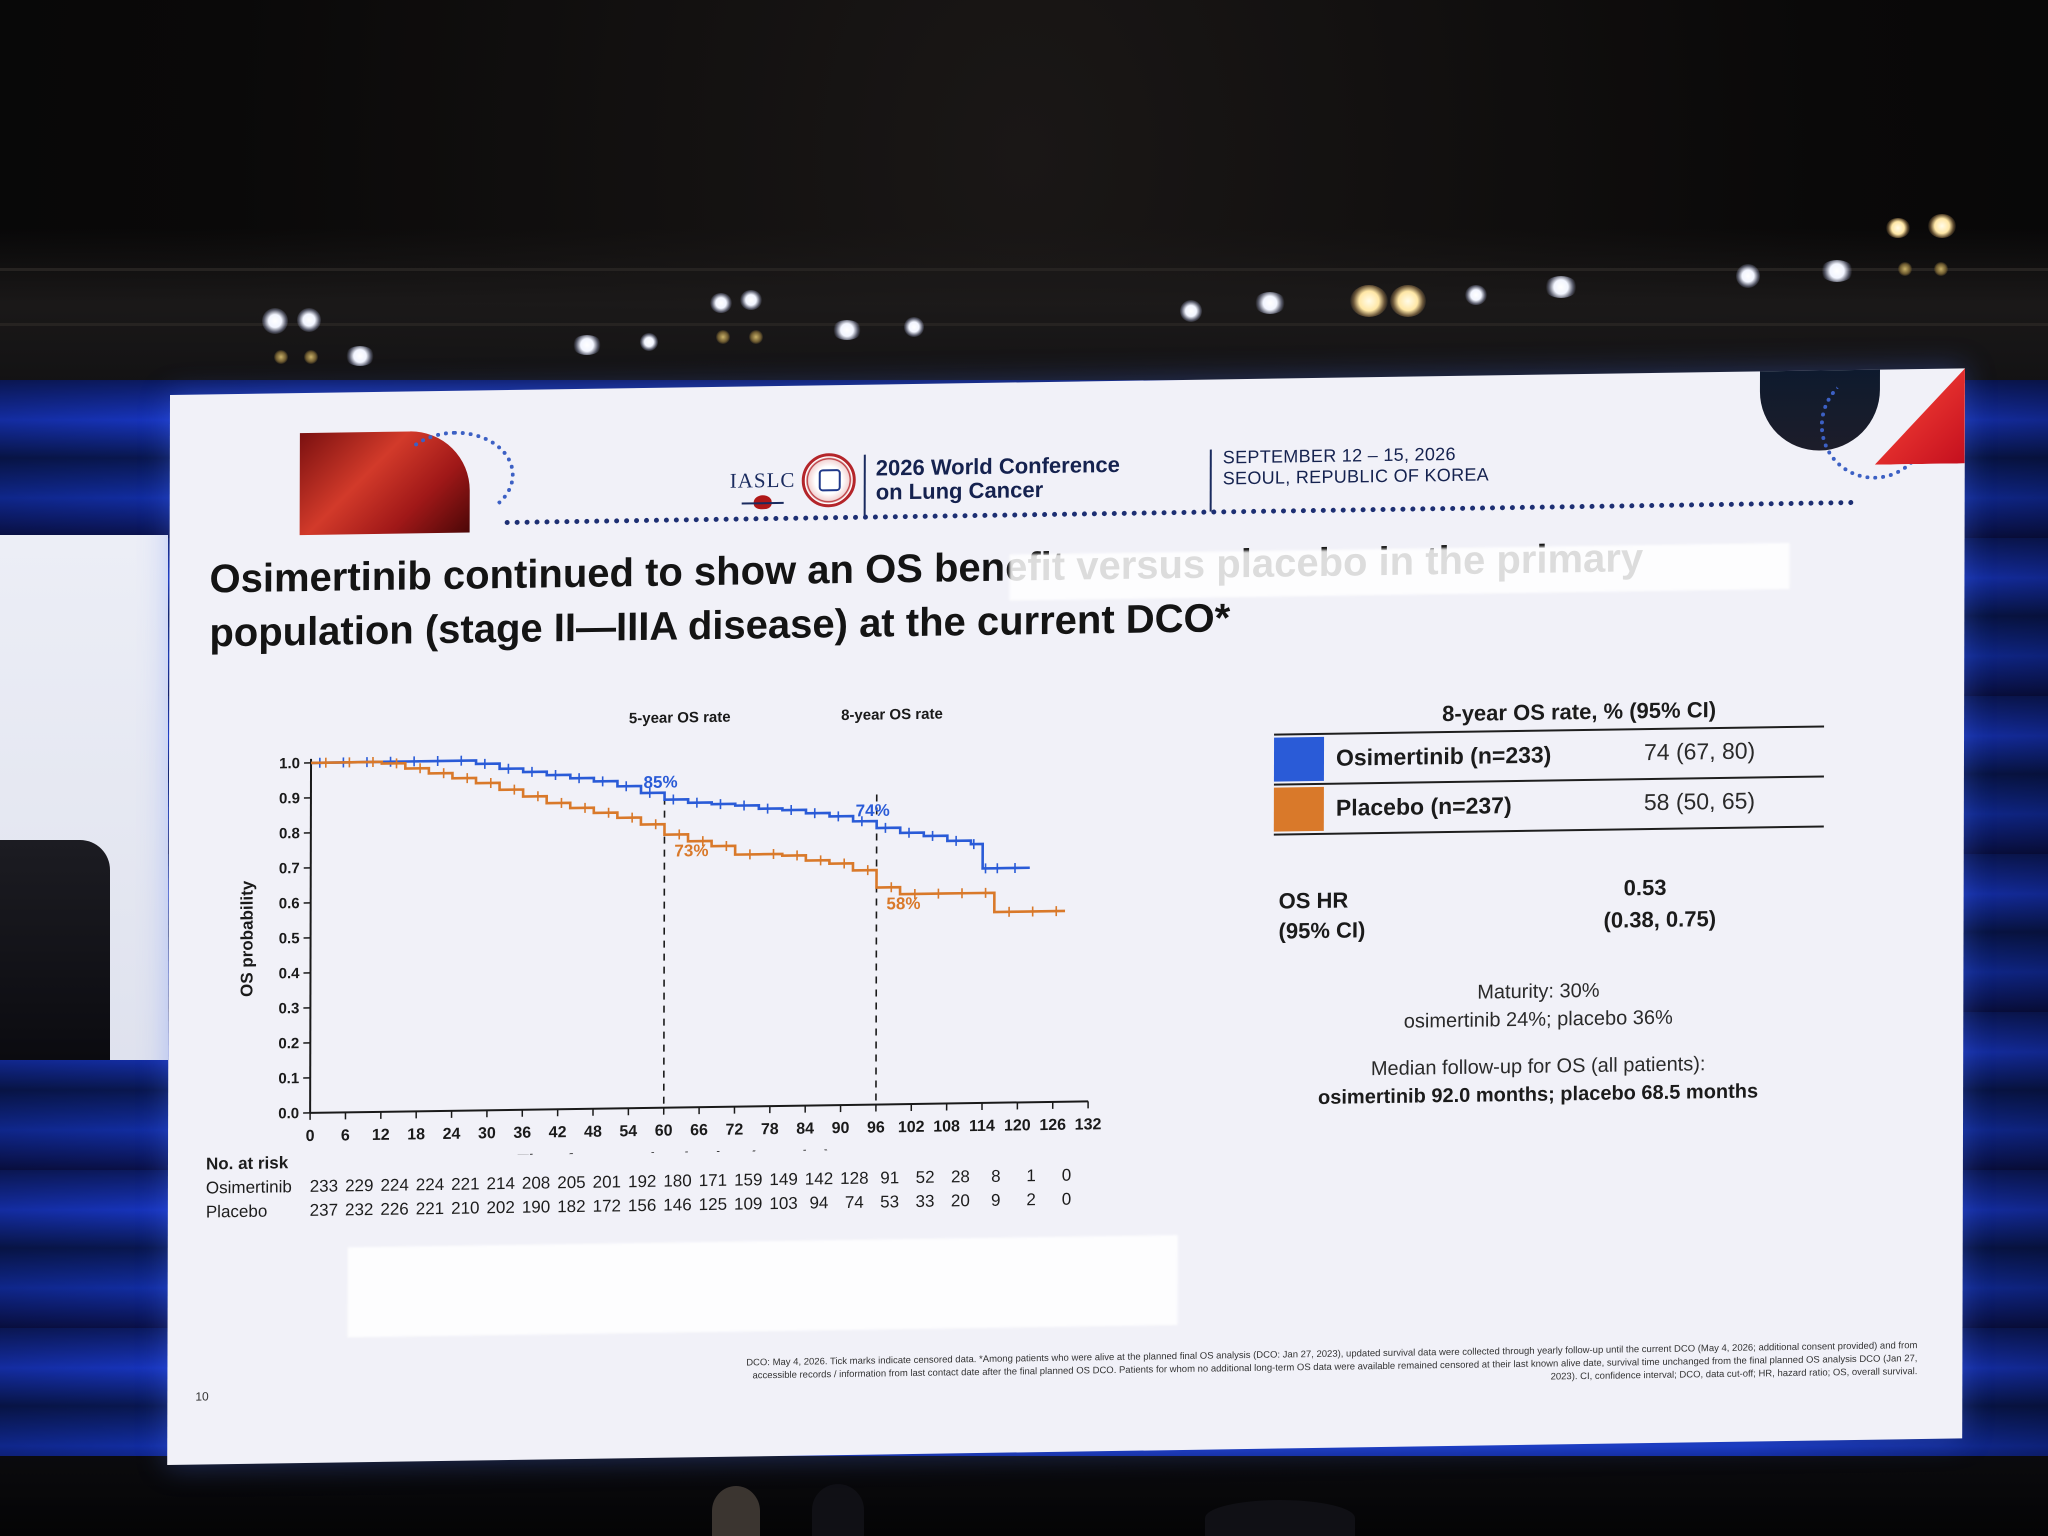 This screenshot has width=2048, height=1536. I want to click on y-tick-label: 0.7, so click(289, 868).